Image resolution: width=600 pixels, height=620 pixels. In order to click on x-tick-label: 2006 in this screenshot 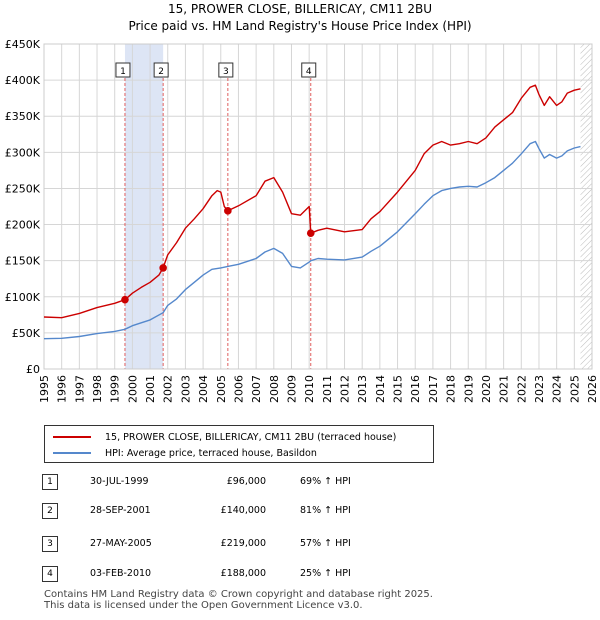, I will do `click(238, 389)`.